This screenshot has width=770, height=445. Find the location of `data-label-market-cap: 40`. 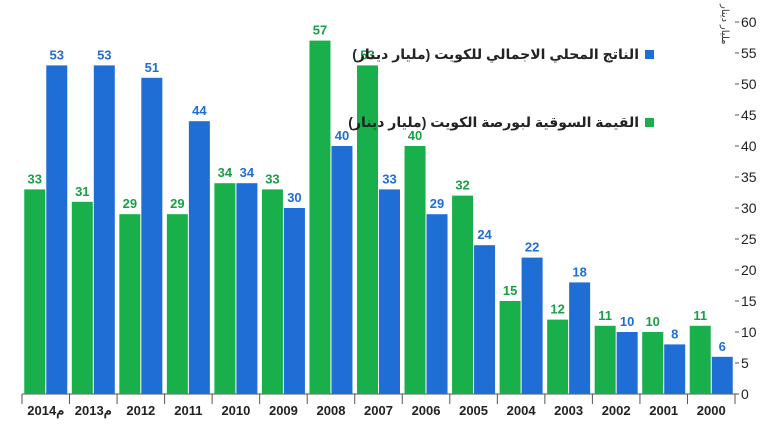

data-label-market-cap: 40 is located at coordinates (415, 135).